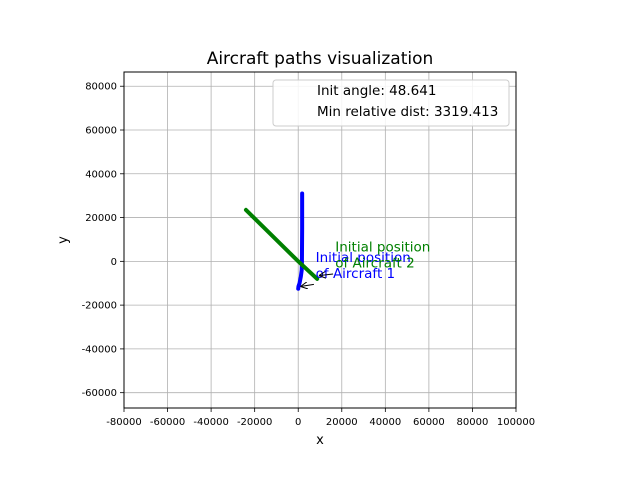  Describe the element at coordinates (101, 218) in the screenshot. I see `y-tick-label: 20000` at that location.